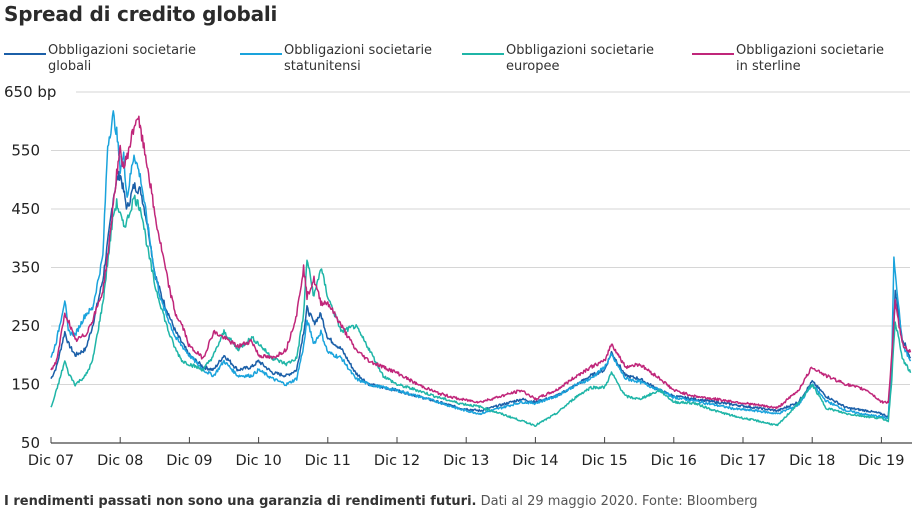  Describe the element at coordinates (70, 66) in the screenshot. I see `legend-label-line2: globali` at that location.